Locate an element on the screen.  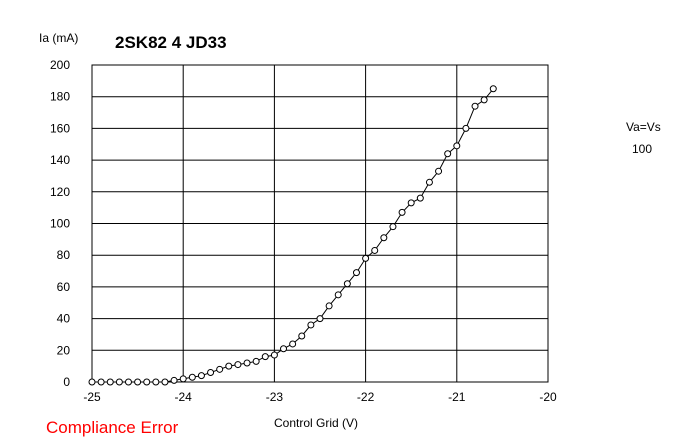
x-tick-label: -20 is located at coordinates (548, 397).